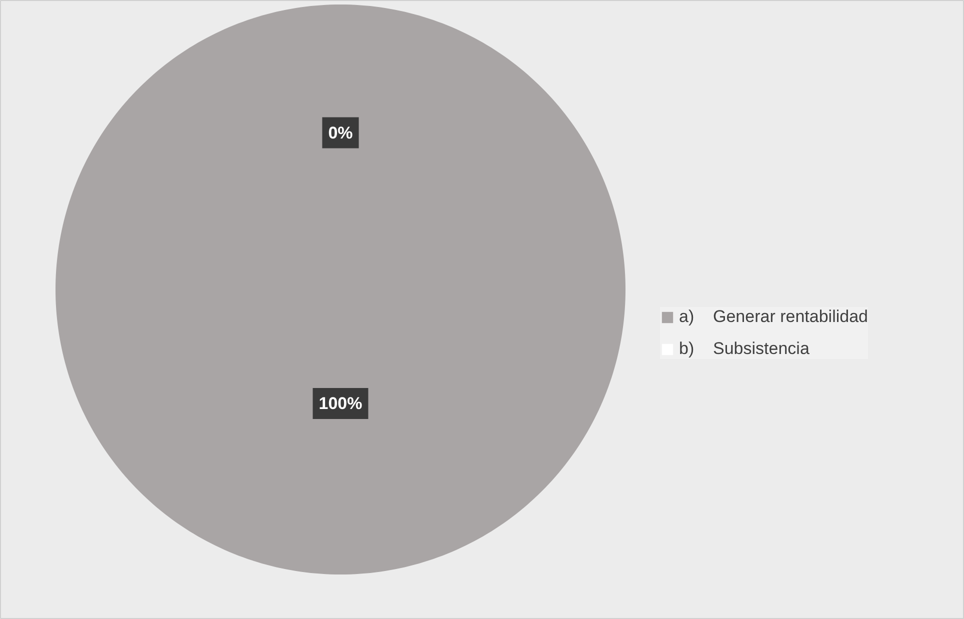  Describe the element at coordinates (340, 132) in the screenshot. I see `text: 0%` at that location.